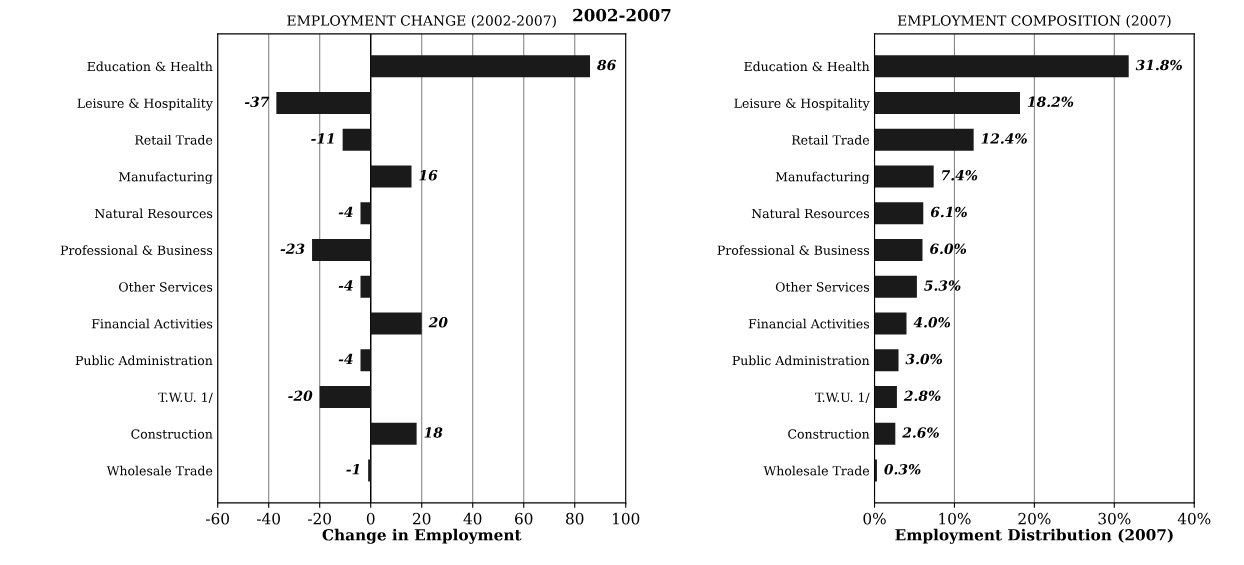  Describe the element at coordinates (433, 432) in the screenshot. I see `data-label: 18` at that location.